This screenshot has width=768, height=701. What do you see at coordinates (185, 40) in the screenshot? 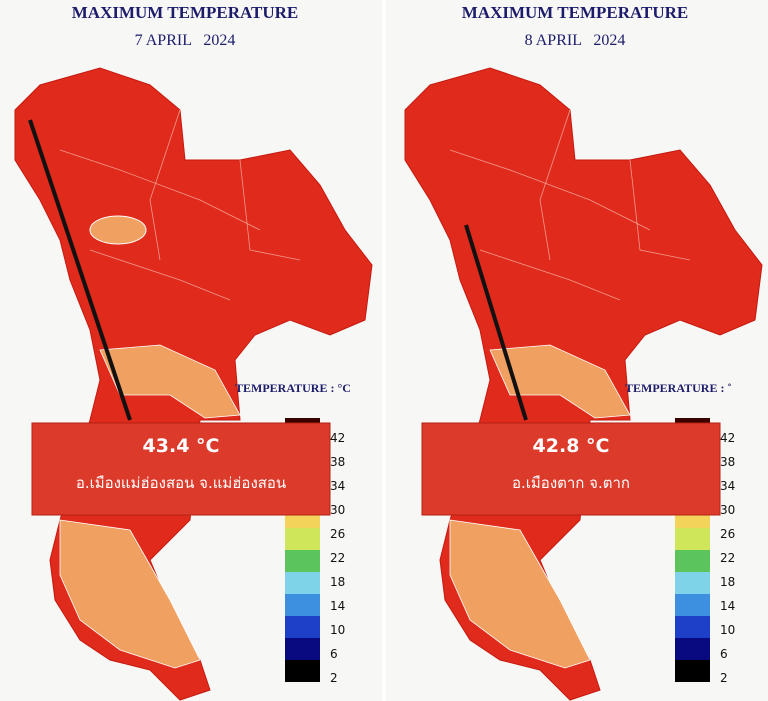
I see `map-date: 7 APRIL 2024` at bounding box center [185, 40].